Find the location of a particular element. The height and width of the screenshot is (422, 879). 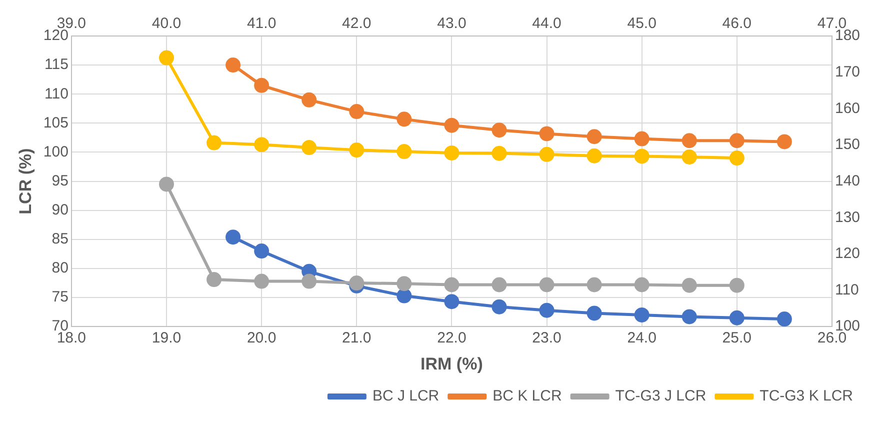

y-axis-title: LCR (%) is located at coordinates (25, 181).